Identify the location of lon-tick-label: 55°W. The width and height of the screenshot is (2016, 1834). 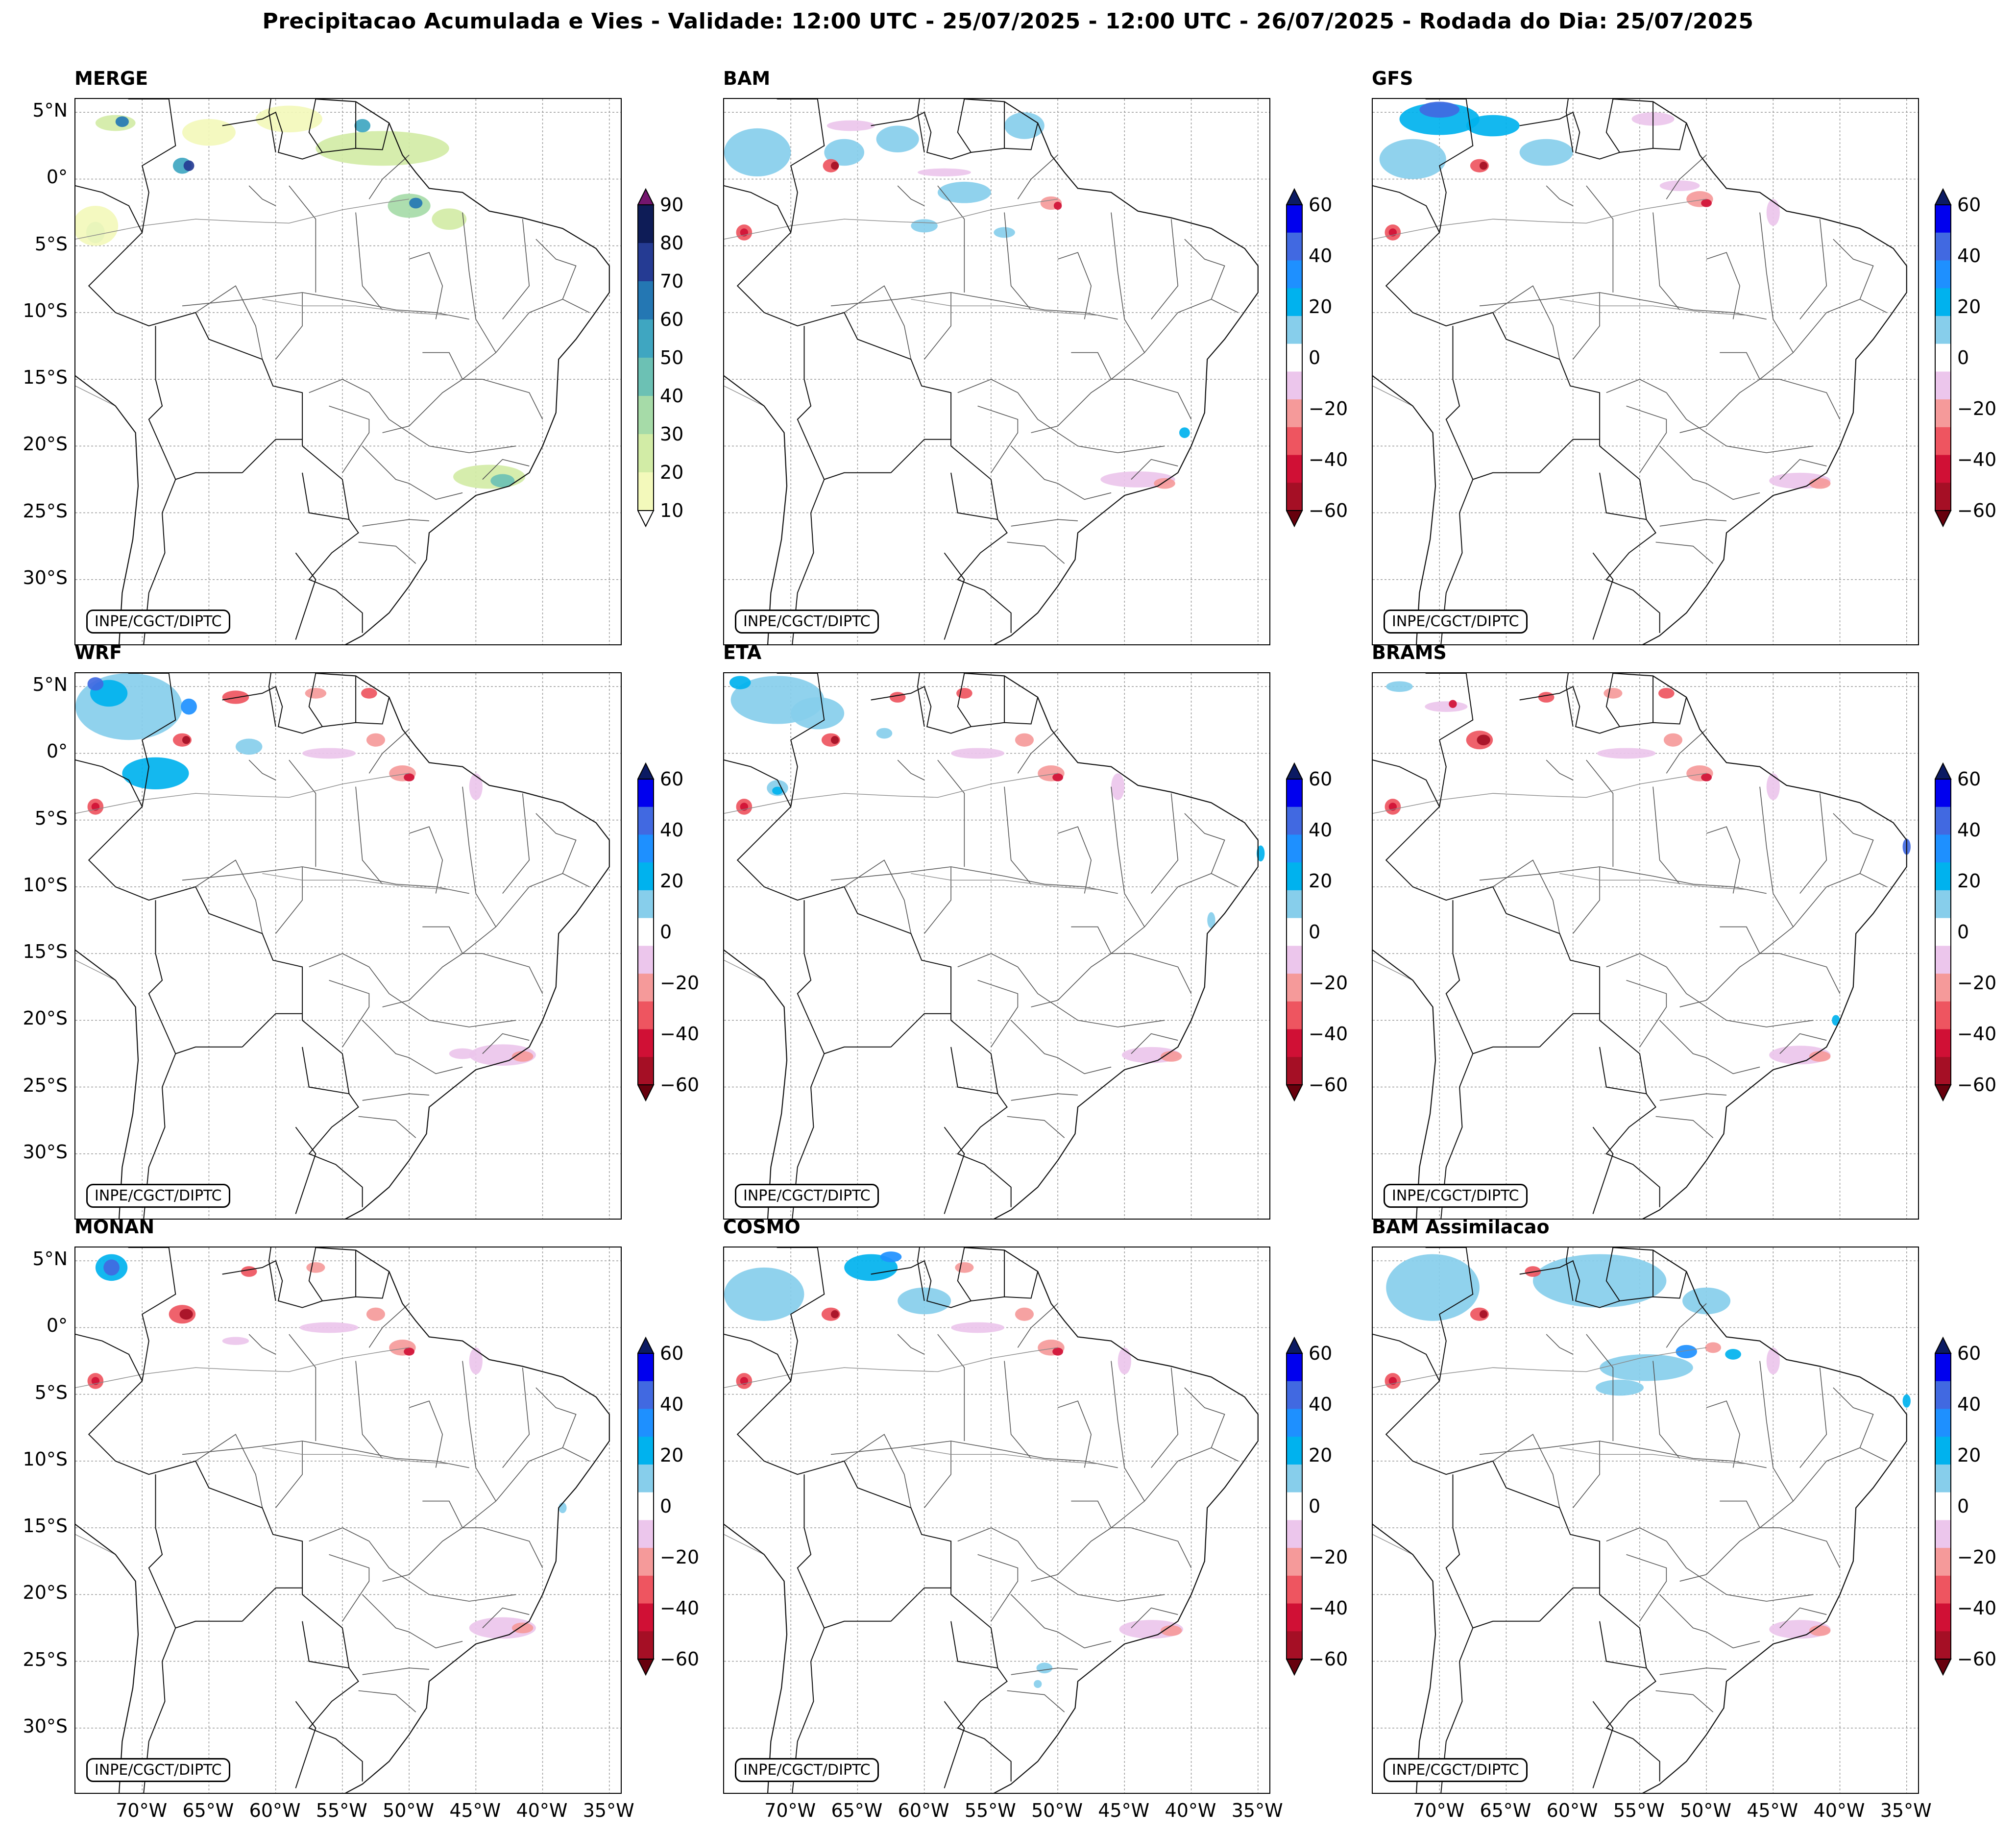
(1639, 1810).